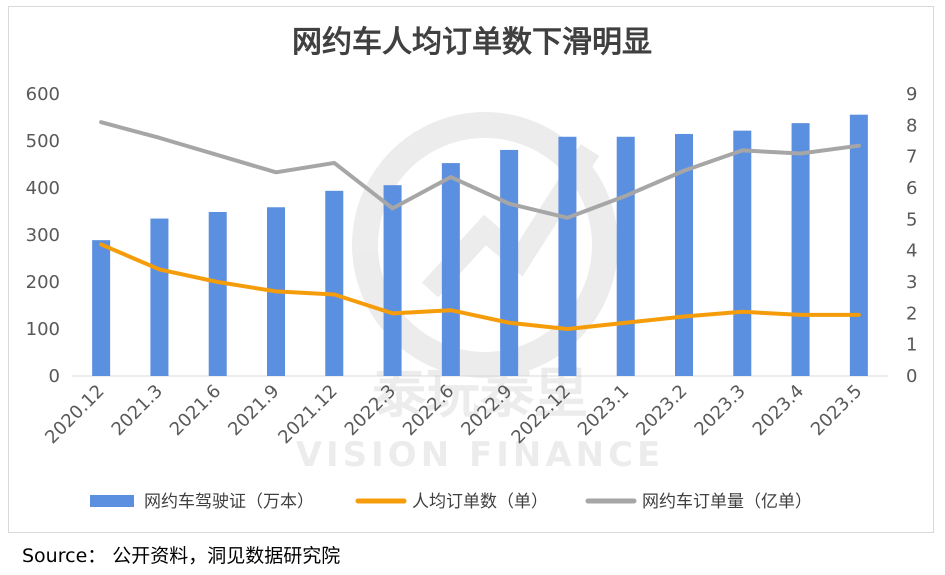 Image resolution: width=945 pixels, height=575 pixels. I want to click on source-note: Source： 公开资料，洞见数据研究院, so click(181, 556).